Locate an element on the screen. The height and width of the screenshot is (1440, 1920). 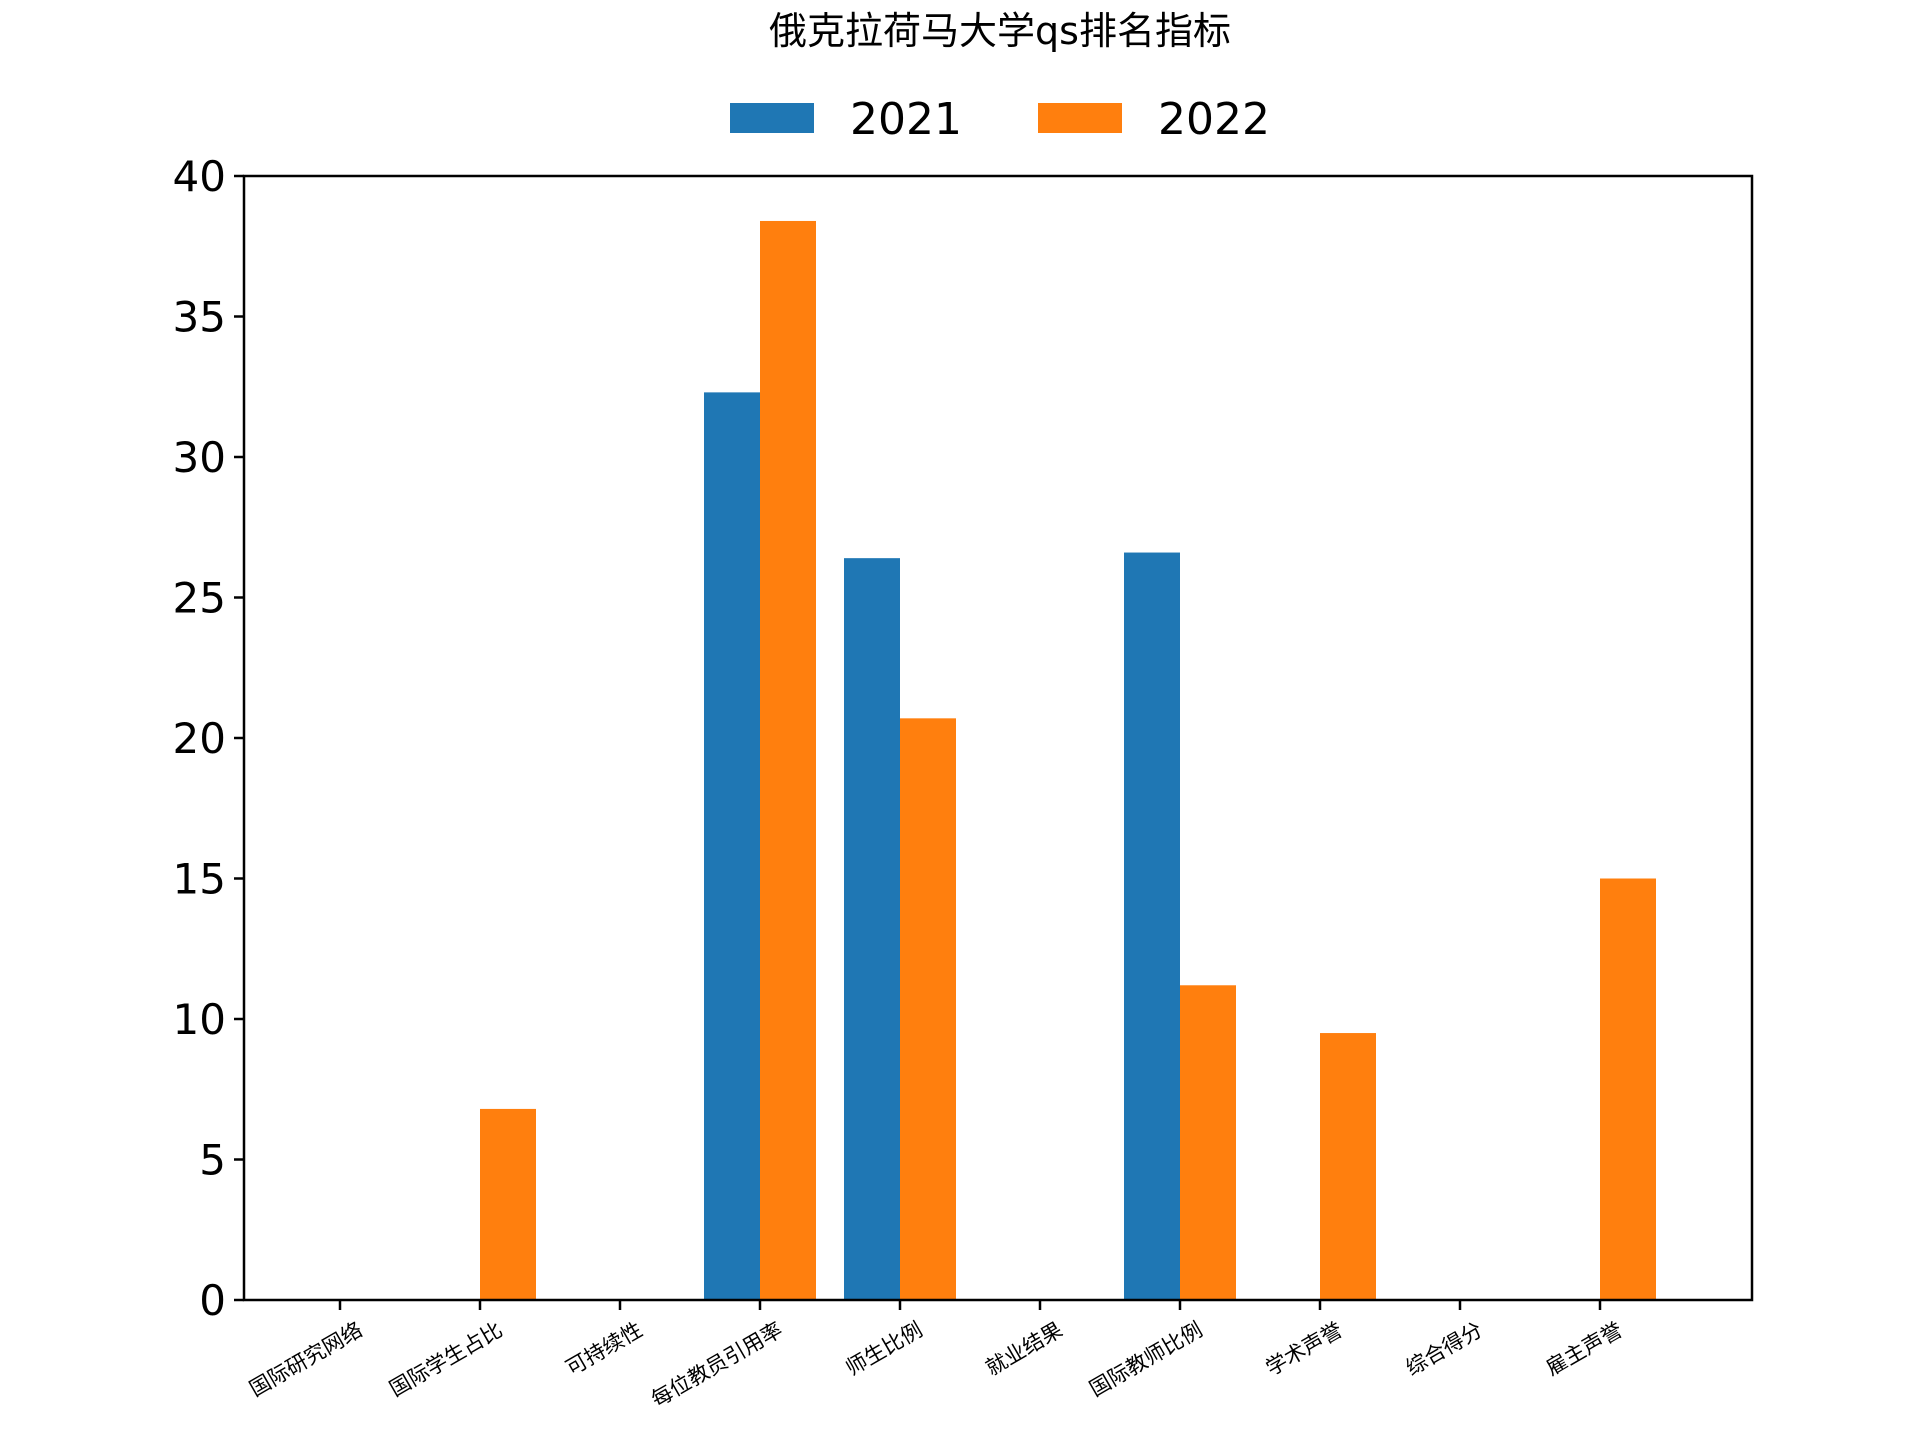
y-tick-label-0: 0 is located at coordinates (212, 1300).